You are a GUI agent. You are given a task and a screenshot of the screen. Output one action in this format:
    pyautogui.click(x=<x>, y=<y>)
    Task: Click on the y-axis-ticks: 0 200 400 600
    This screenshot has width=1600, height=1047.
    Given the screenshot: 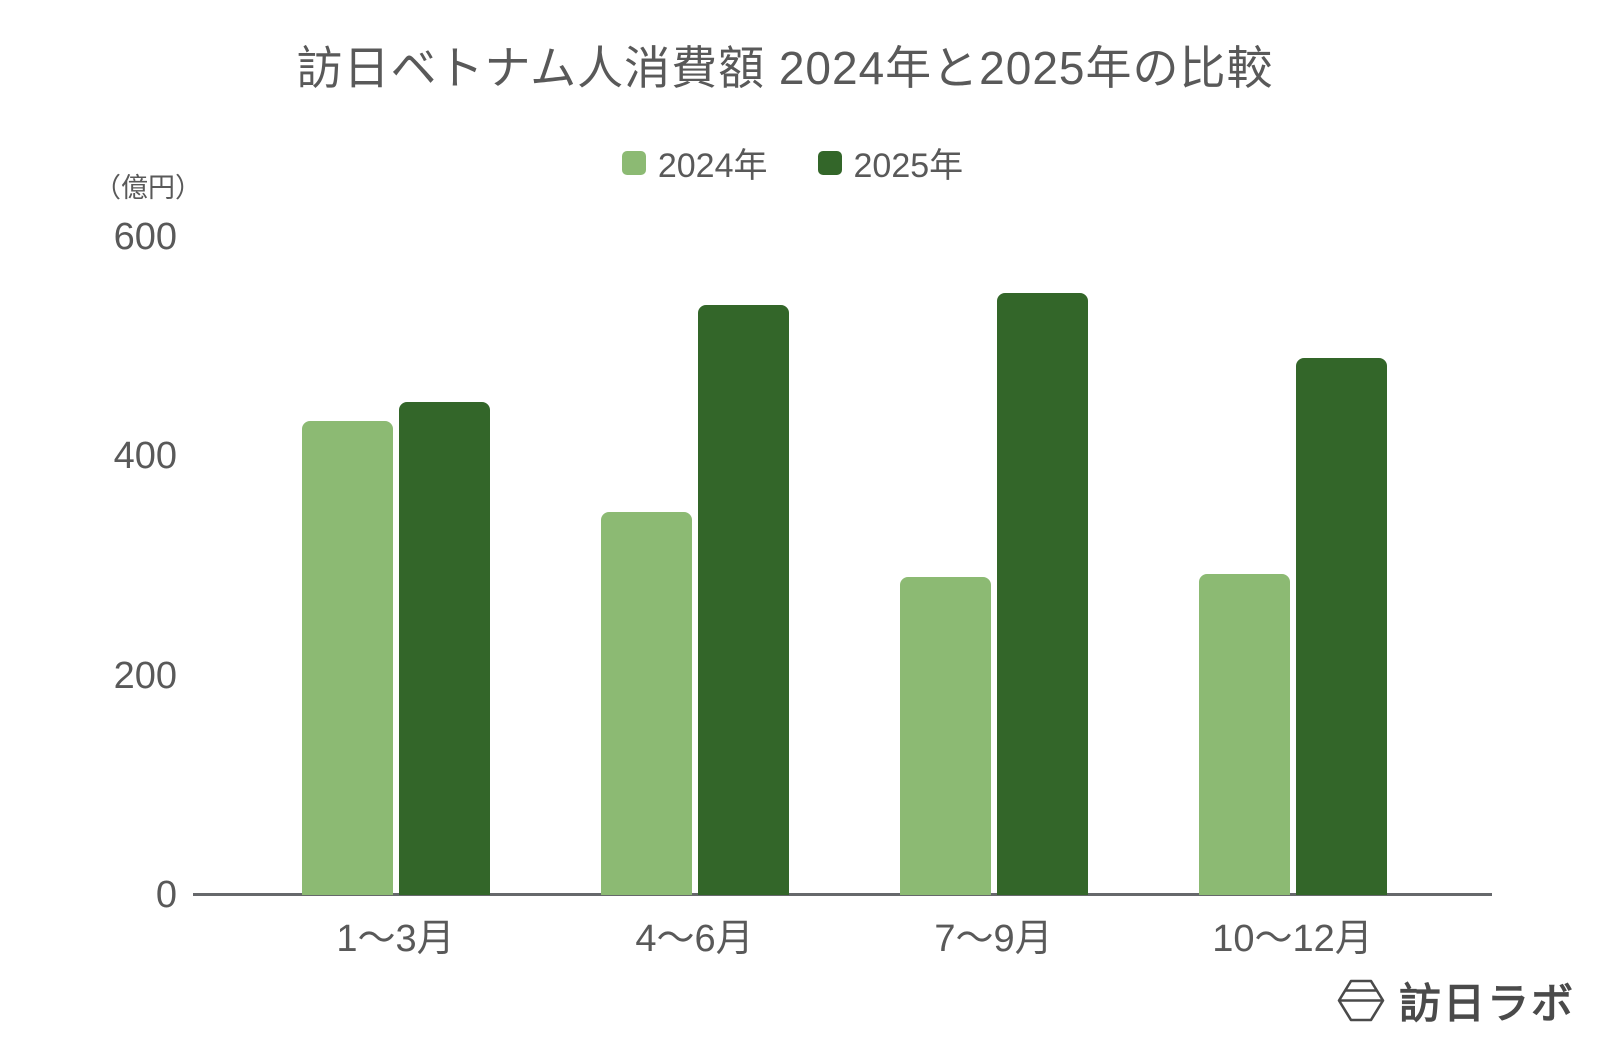 What is the action you would take?
    pyautogui.click(x=112, y=566)
    